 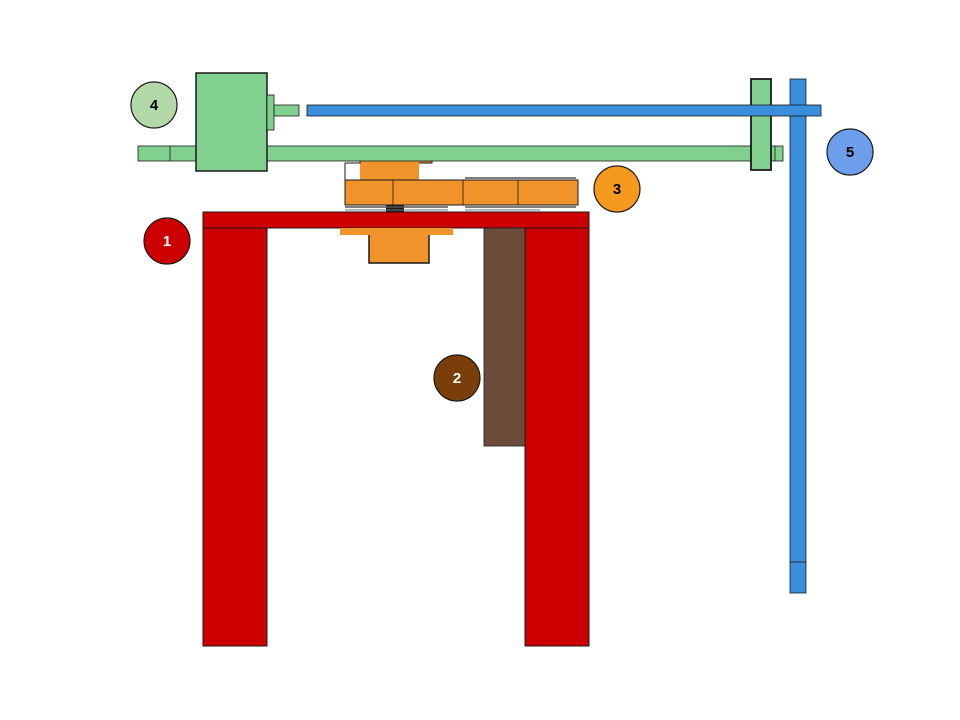 I want to click on marker-2-label: 2, so click(x=457, y=378).